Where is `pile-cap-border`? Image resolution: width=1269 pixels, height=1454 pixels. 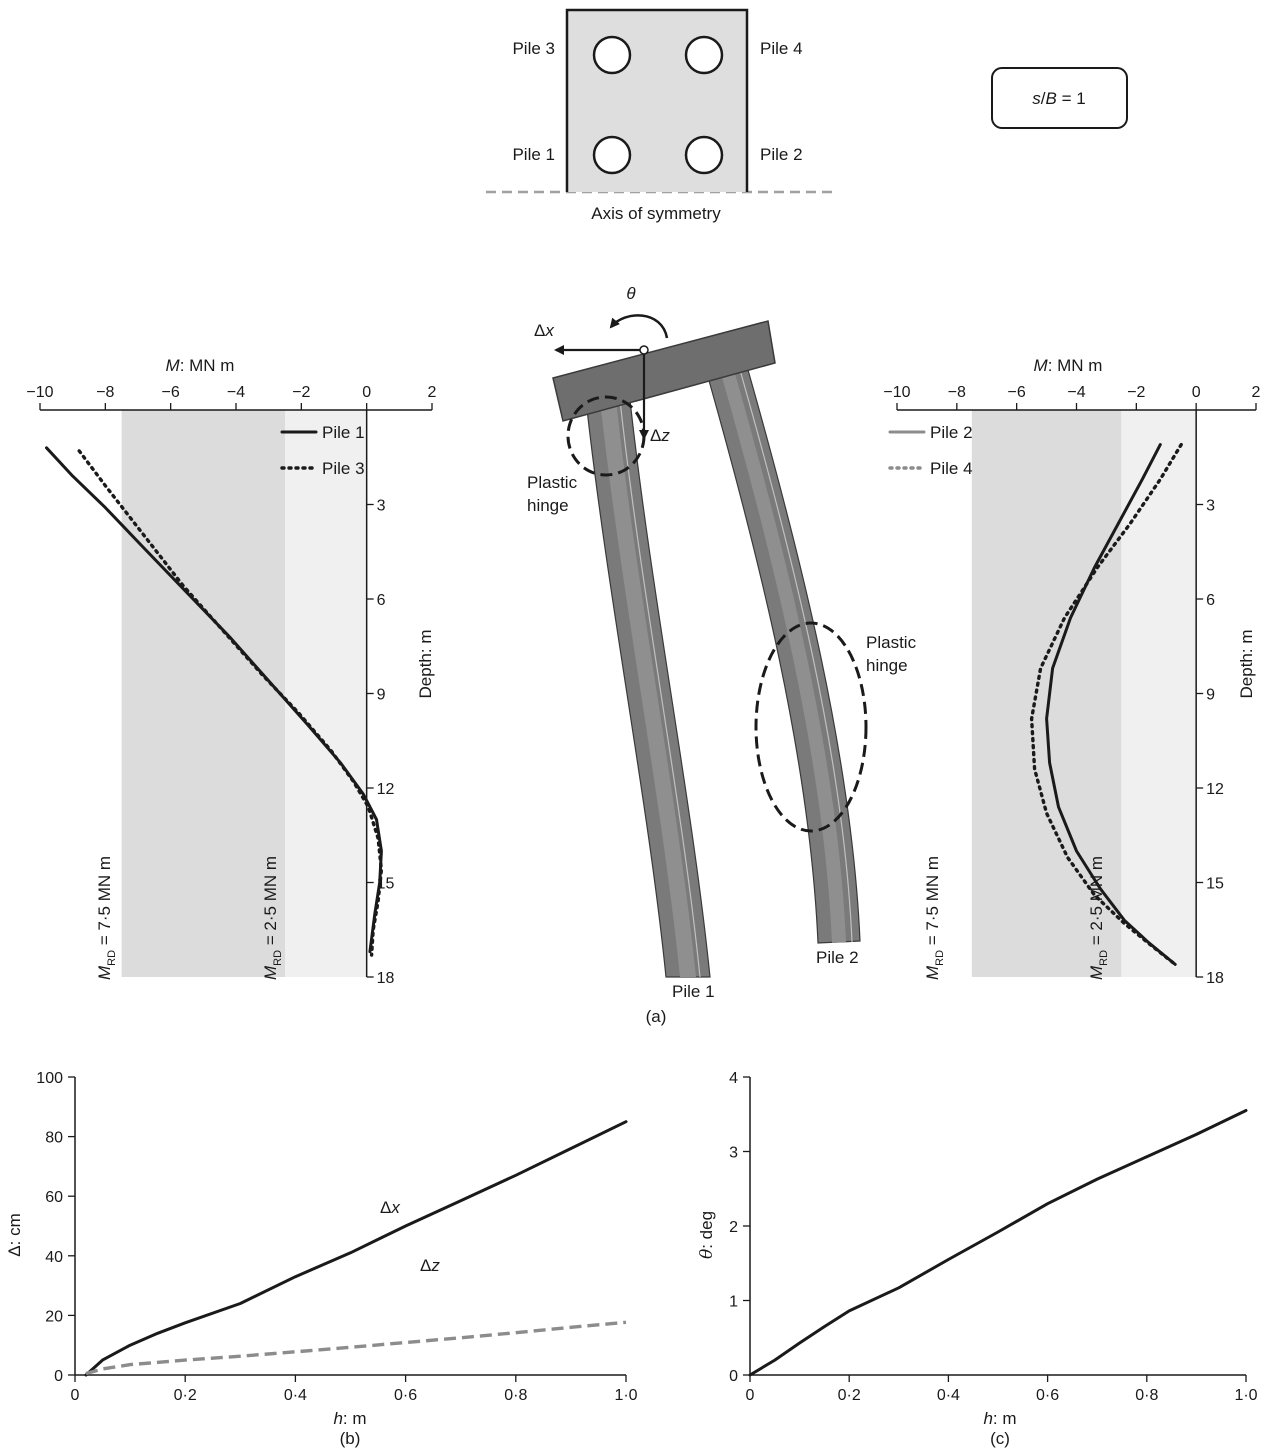 pile-cap-border is located at coordinates (657, 100).